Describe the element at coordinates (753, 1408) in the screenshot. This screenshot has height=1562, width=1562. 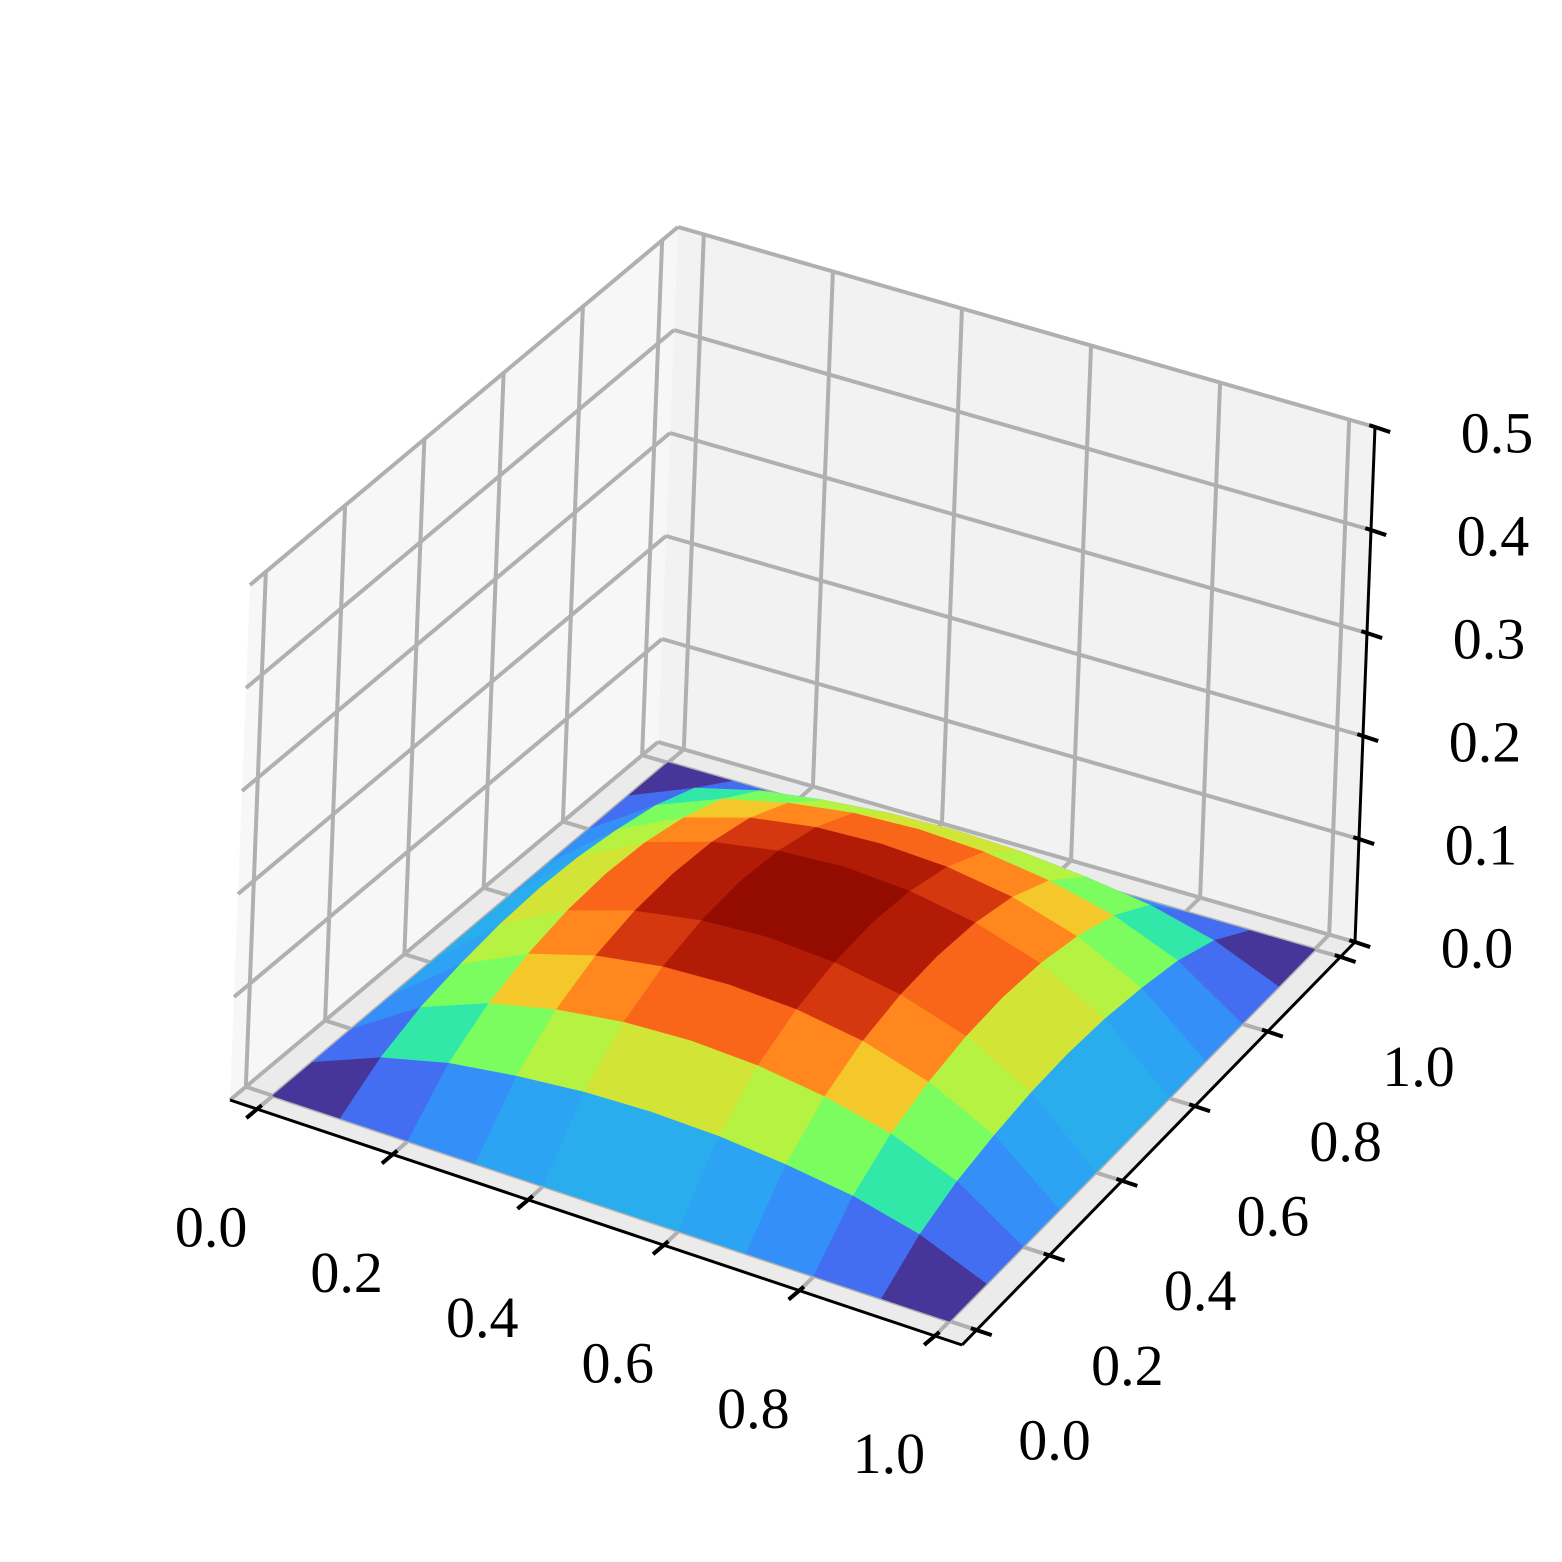
I see `x-tick-label: 0.8` at that location.